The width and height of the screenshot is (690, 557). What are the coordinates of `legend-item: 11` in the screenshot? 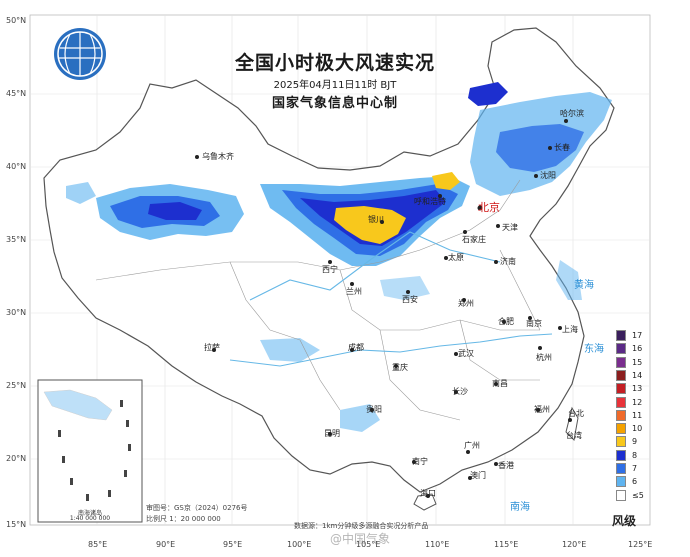 It's located at (644, 415).